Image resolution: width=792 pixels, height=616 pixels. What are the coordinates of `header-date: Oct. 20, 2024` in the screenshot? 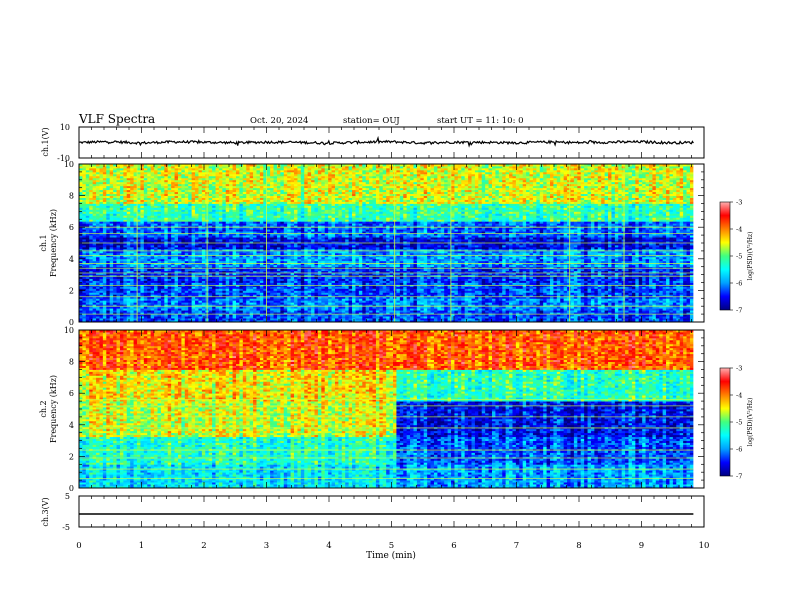 It's located at (279, 121).